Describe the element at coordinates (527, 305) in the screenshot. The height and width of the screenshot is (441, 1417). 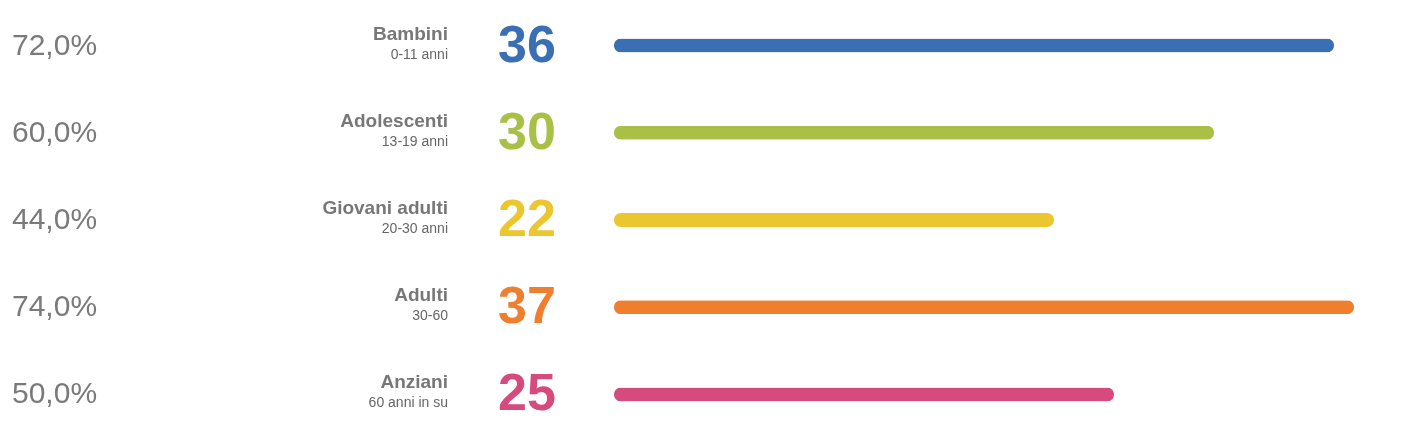
I see `data-label: 37` at that location.